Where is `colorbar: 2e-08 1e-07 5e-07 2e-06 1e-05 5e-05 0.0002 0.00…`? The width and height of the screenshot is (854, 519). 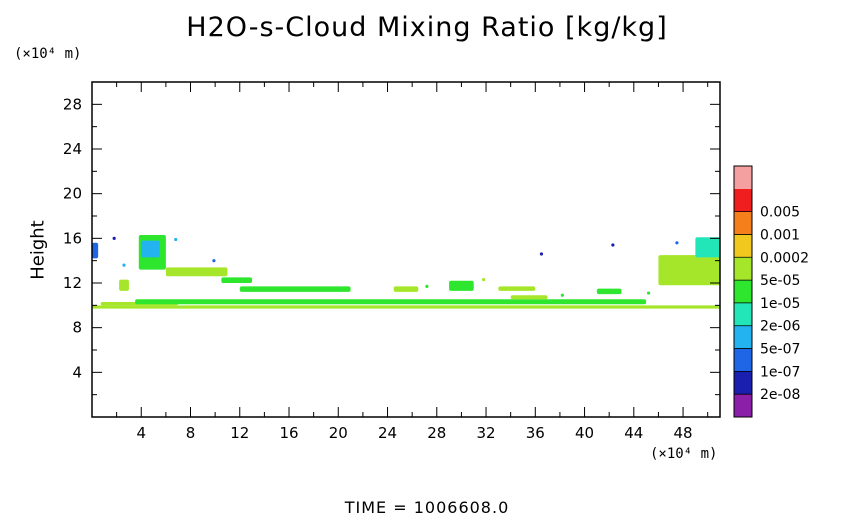
colorbar: 2e-08 1e-07 5e-07 2e-06 1e-05 5e-05 0.0002 0.00… is located at coordinates (771, 291).